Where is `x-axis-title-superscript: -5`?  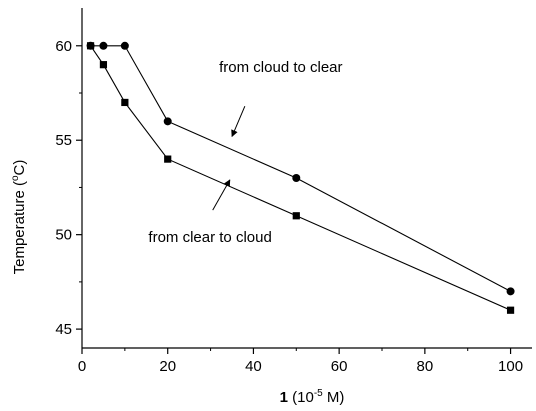 x-axis-title-superscript: -5 is located at coordinates (318, 393).